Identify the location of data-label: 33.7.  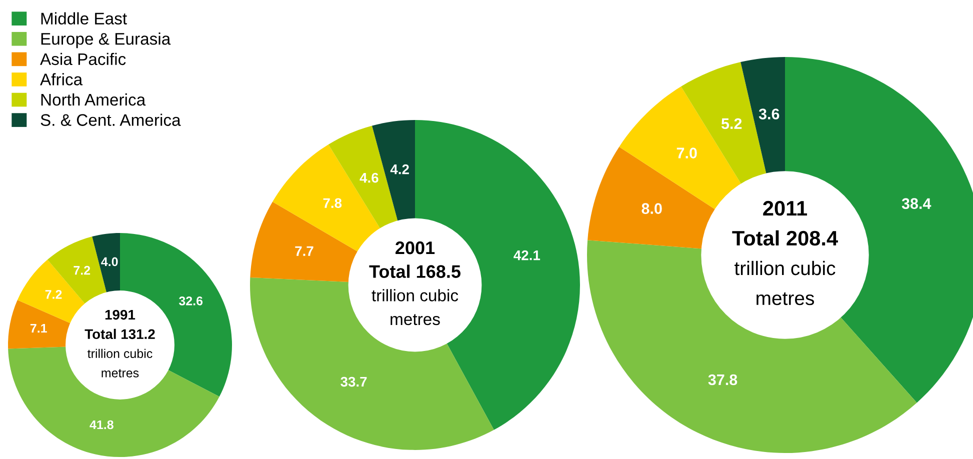
(353, 381).